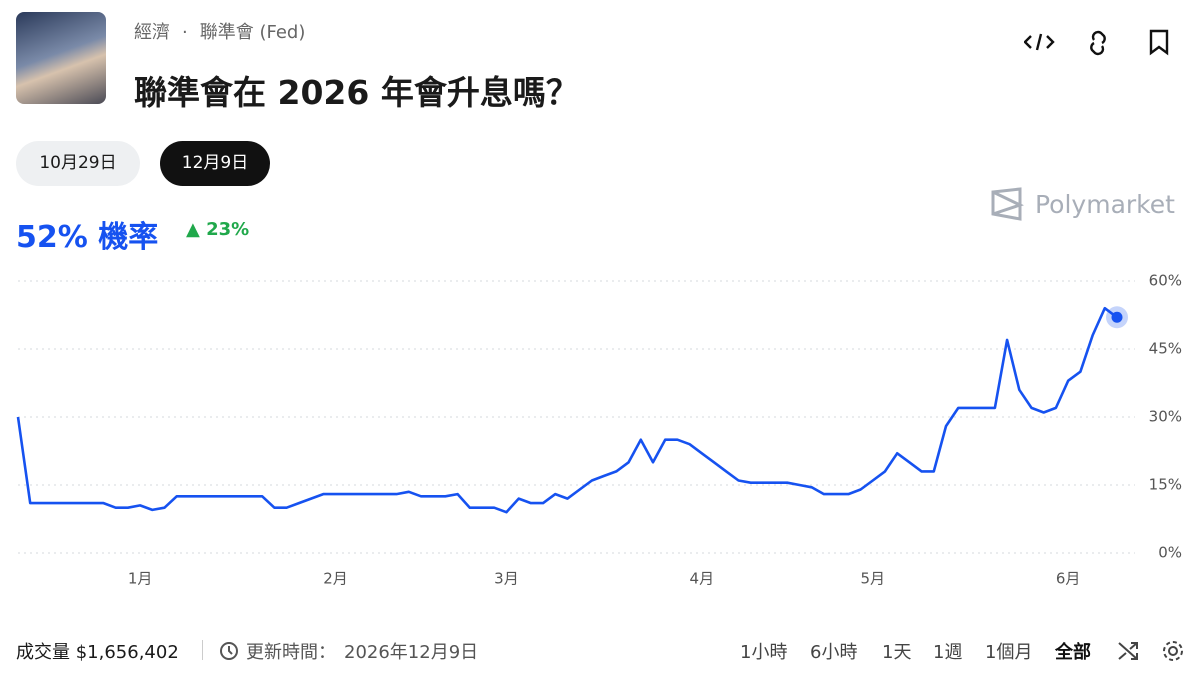  I want to click on change: ▲ 23%, so click(218, 229).